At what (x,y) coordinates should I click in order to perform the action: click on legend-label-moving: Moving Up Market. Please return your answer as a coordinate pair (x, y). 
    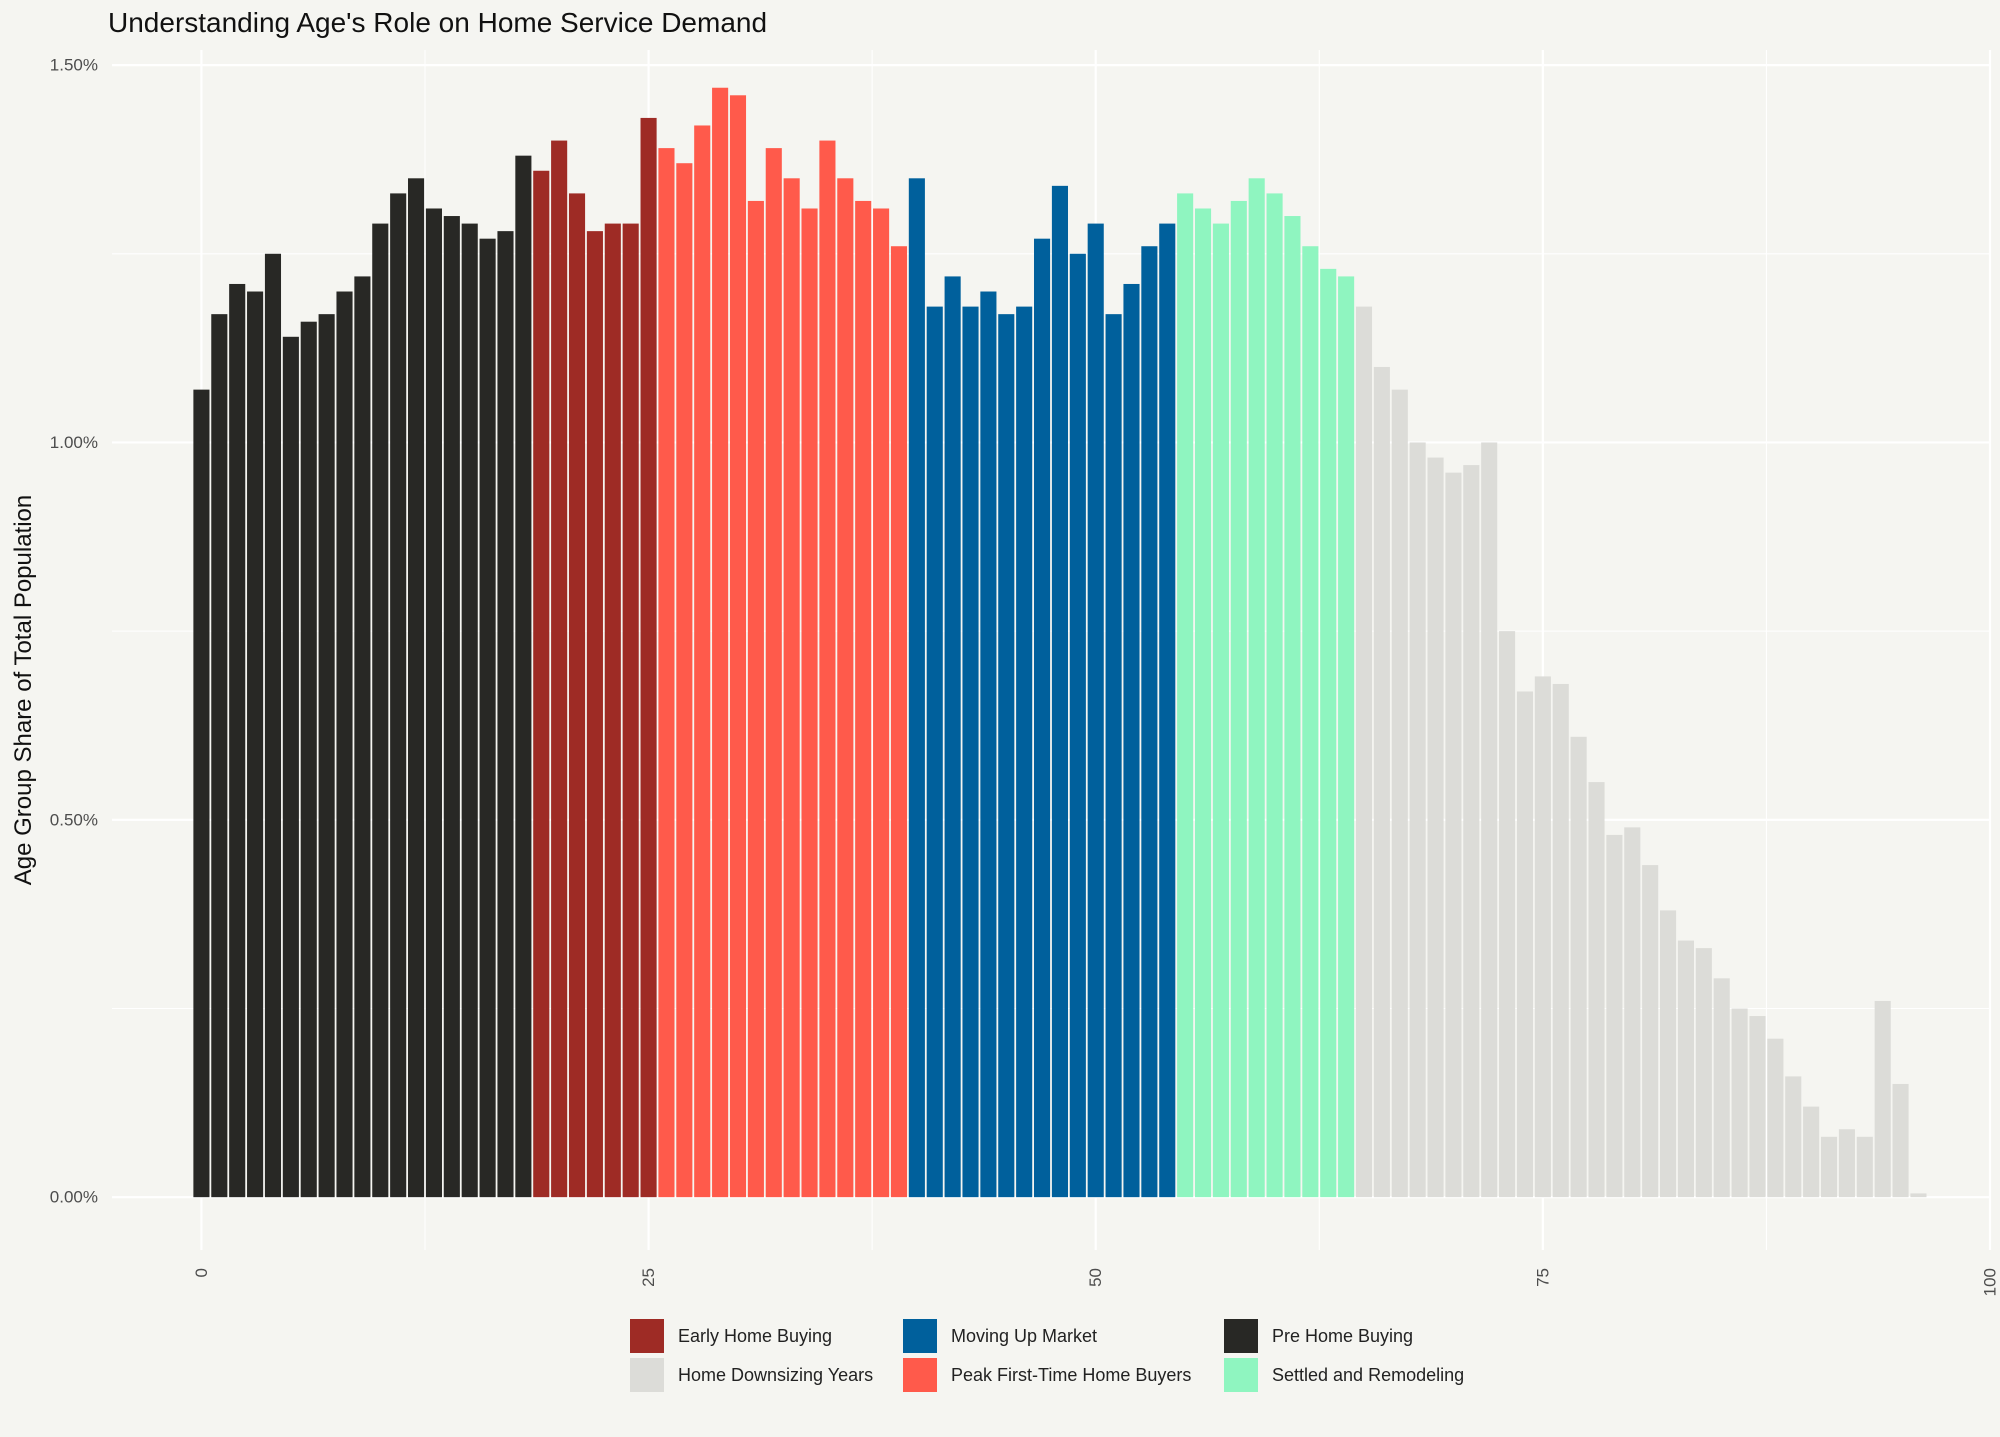
    Looking at the image, I should click on (1024, 1336).